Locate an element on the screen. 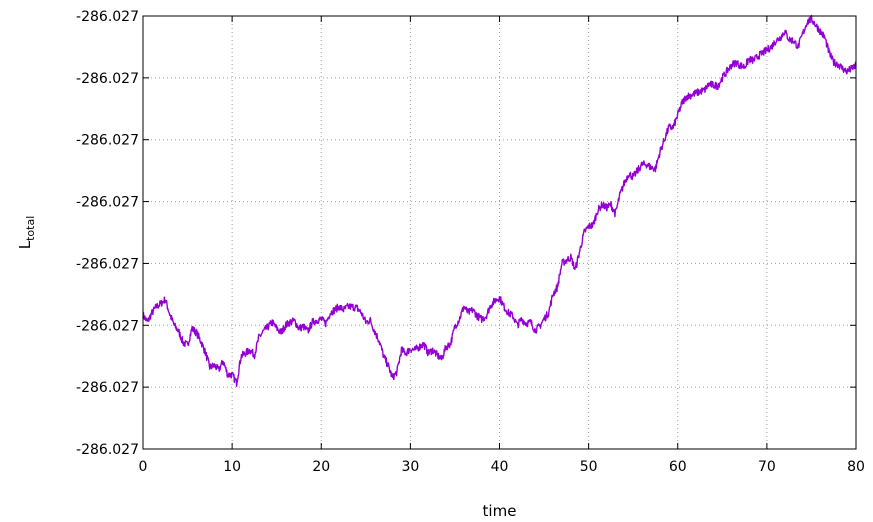 Image resolution: width=873 pixels, height=522 pixels. x-tick-label: 10 is located at coordinates (232, 467).